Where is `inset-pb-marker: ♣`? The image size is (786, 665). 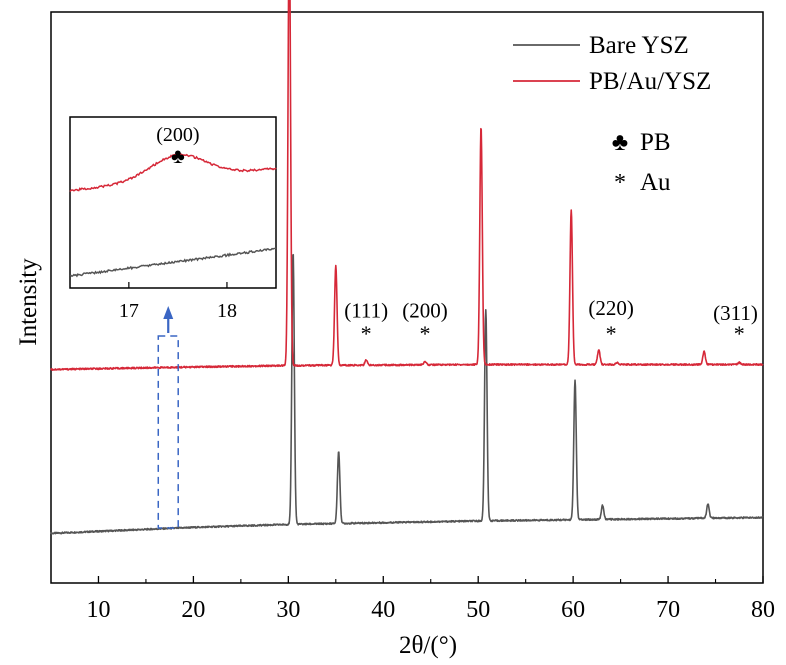 inset-pb-marker: ♣ is located at coordinates (178, 156).